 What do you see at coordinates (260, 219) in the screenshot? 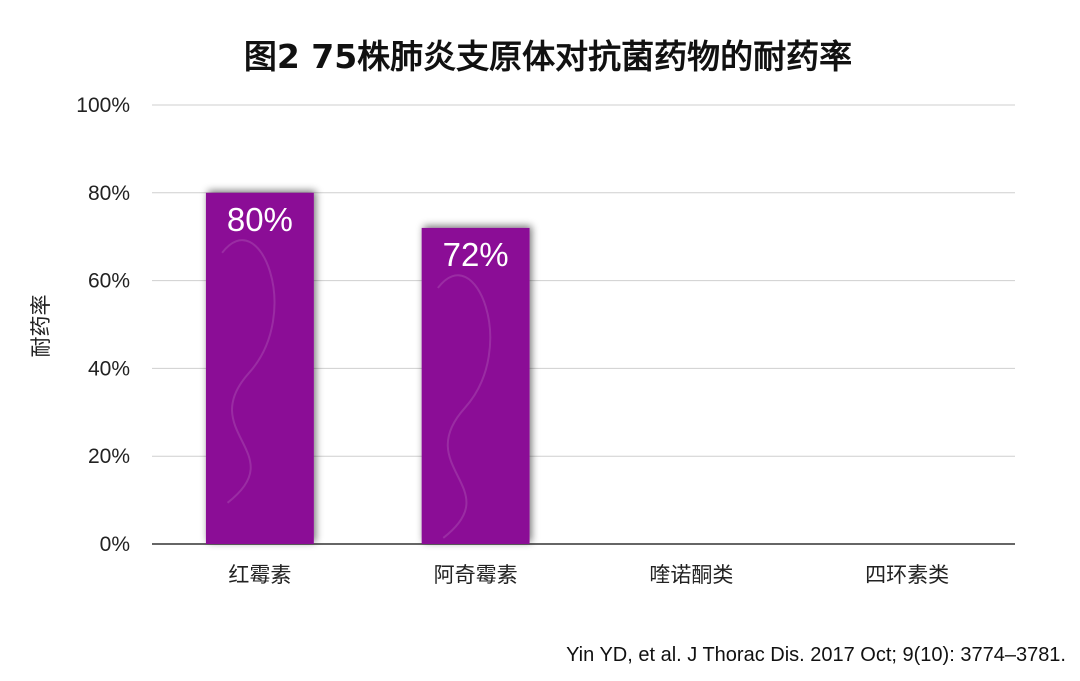
I see `data-label: 80%` at bounding box center [260, 219].